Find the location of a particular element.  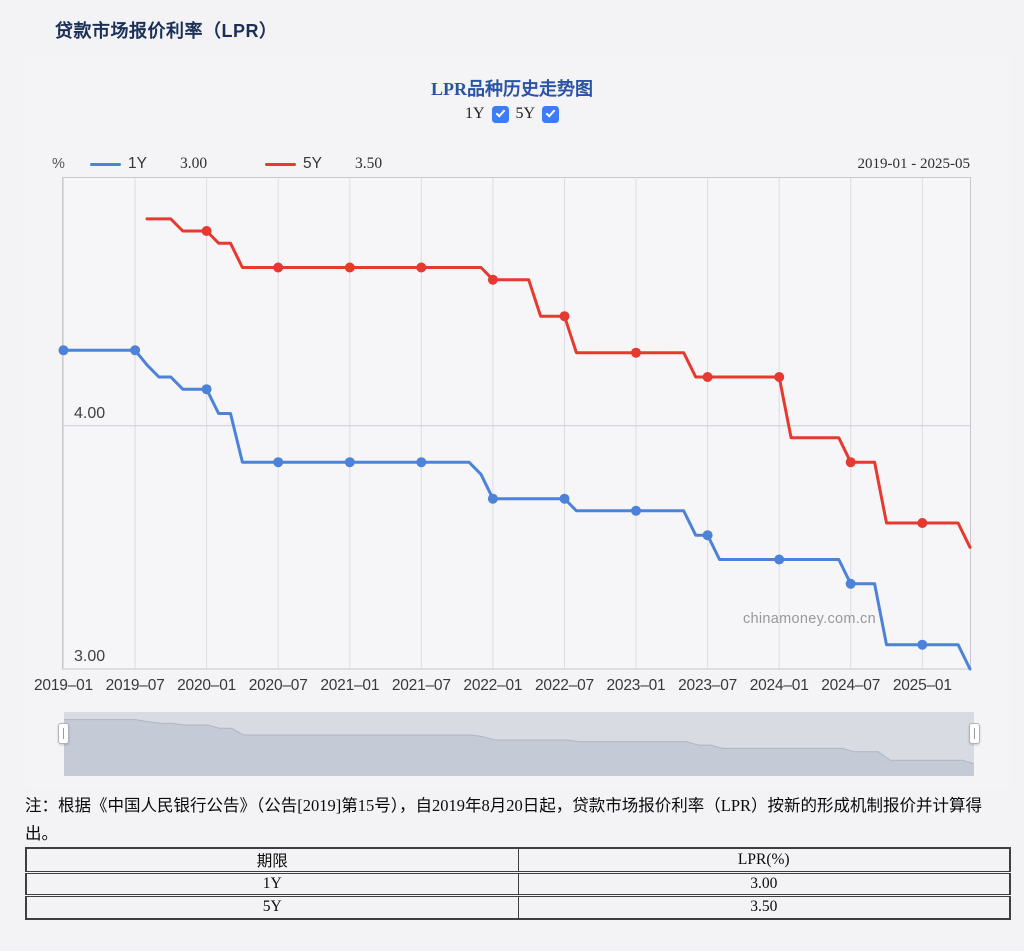

y-axis-unit-label: % is located at coordinates (58, 164).